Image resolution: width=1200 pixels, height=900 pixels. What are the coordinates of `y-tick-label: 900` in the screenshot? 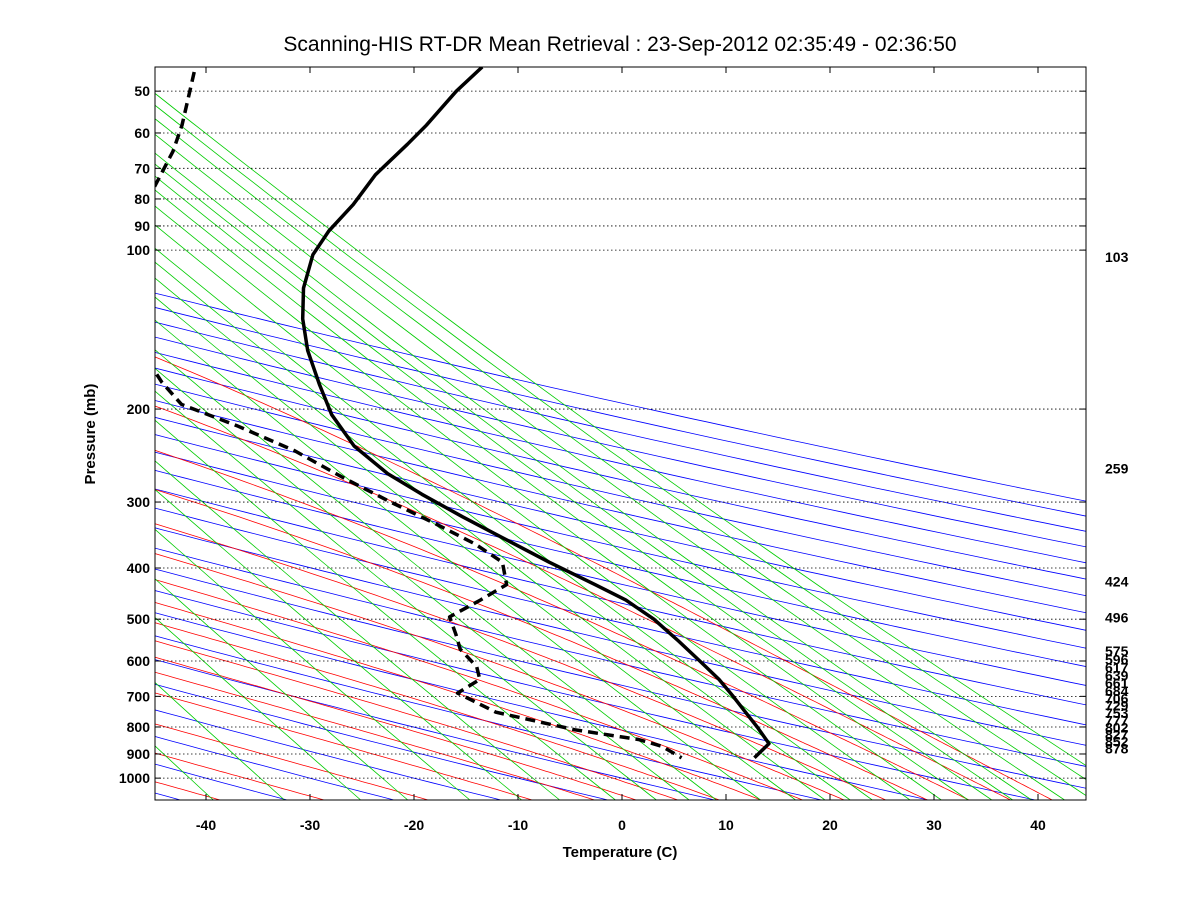 It's located at (139, 754).